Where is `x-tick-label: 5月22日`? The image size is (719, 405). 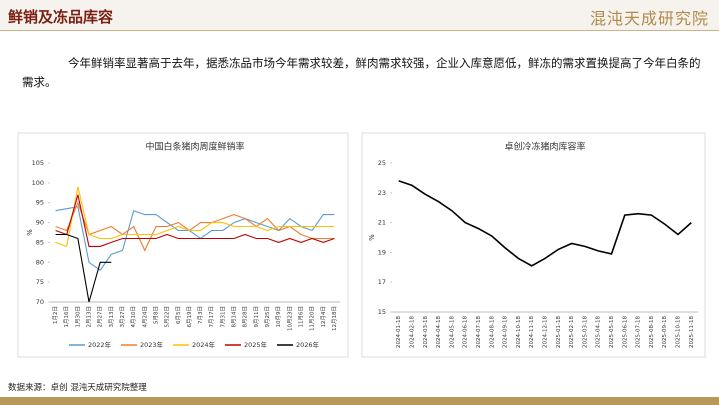 x-tick-label: 5月22日 is located at coordinates (167, 317).